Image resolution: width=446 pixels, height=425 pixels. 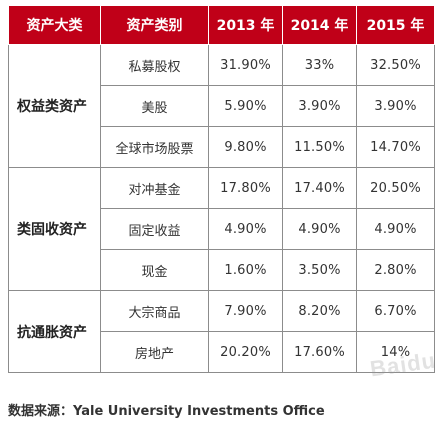 What do you see at coordinates (154, 147) in the screenshot?
I see `asset-name: 全球市场股票` at bounding box center [154, 147].